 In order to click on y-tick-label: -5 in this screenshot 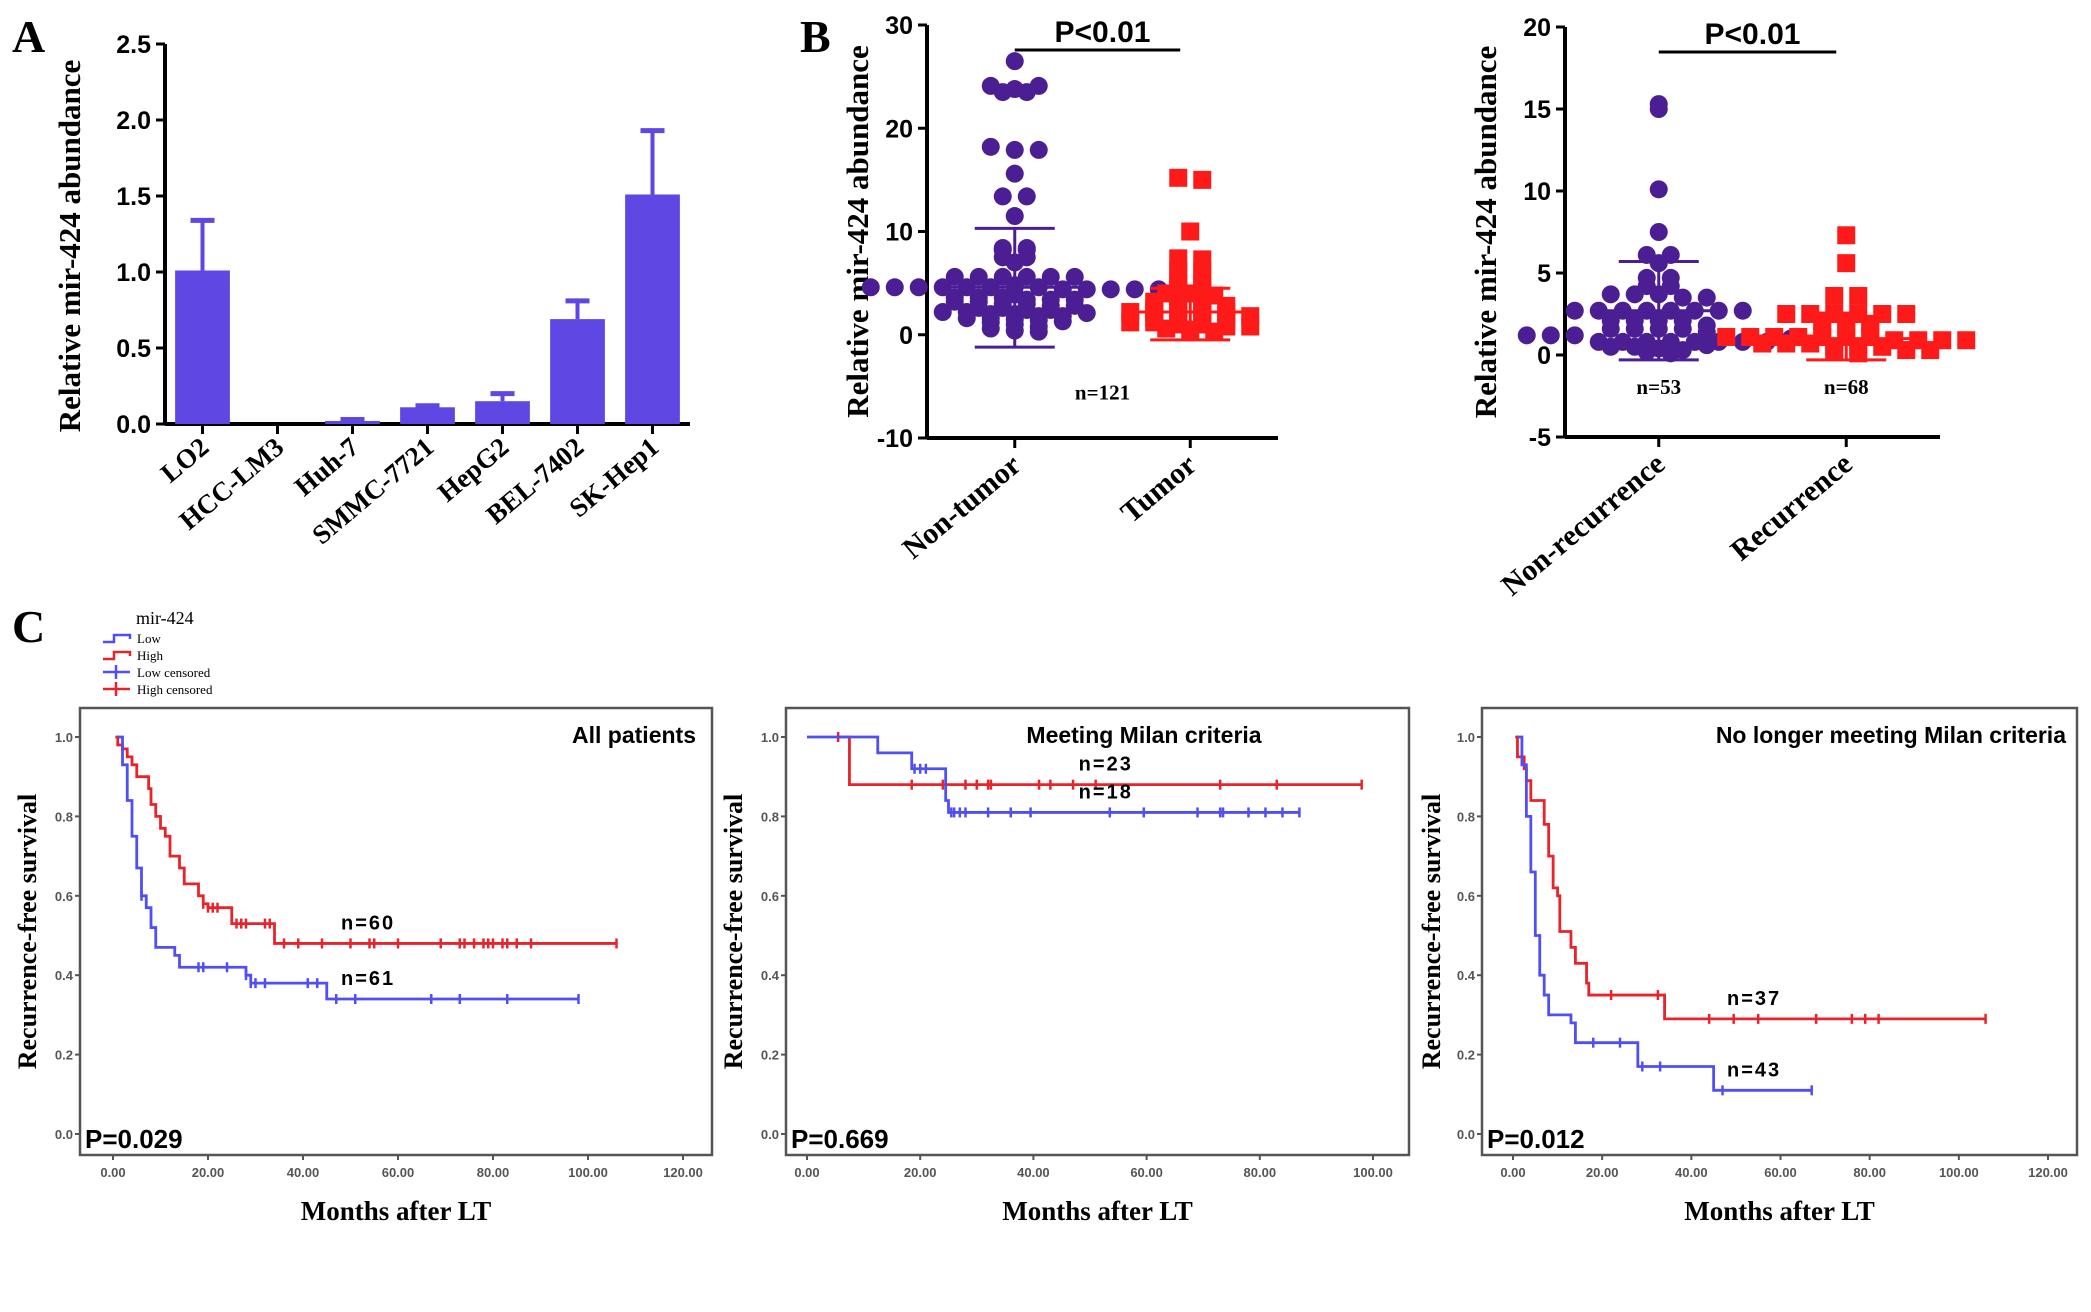, I will do `click(1540, 438)`.